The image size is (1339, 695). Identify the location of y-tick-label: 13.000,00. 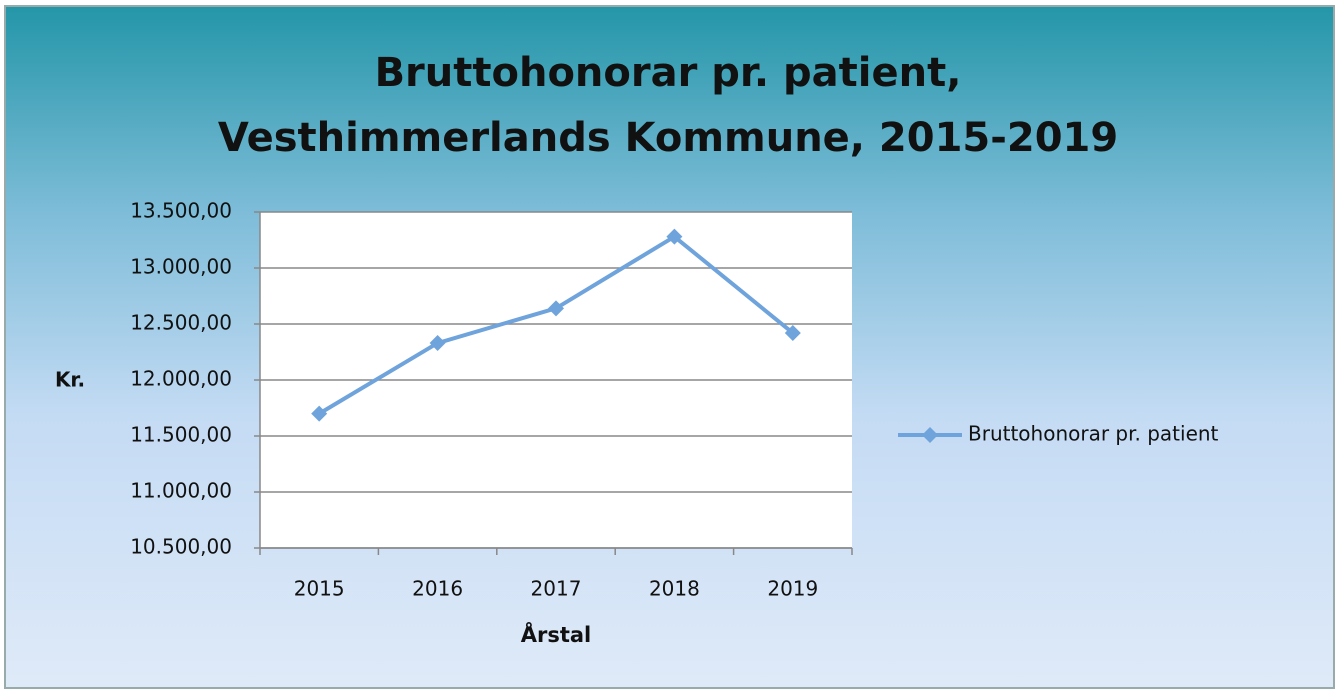
(181, 267).